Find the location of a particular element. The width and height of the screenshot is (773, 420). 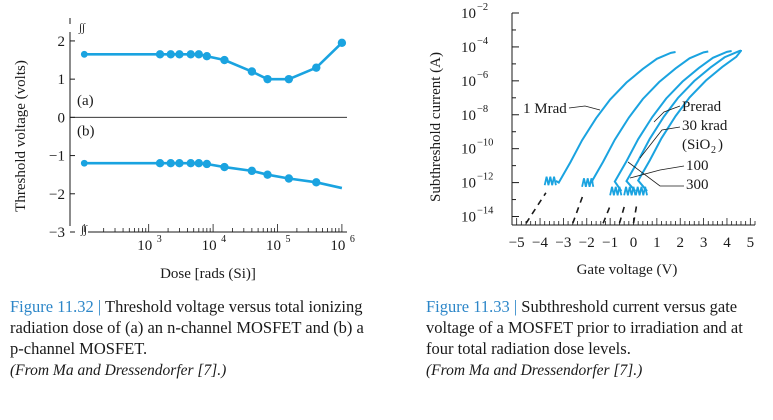

label-100: 100 is located at coordinates (697, 166).